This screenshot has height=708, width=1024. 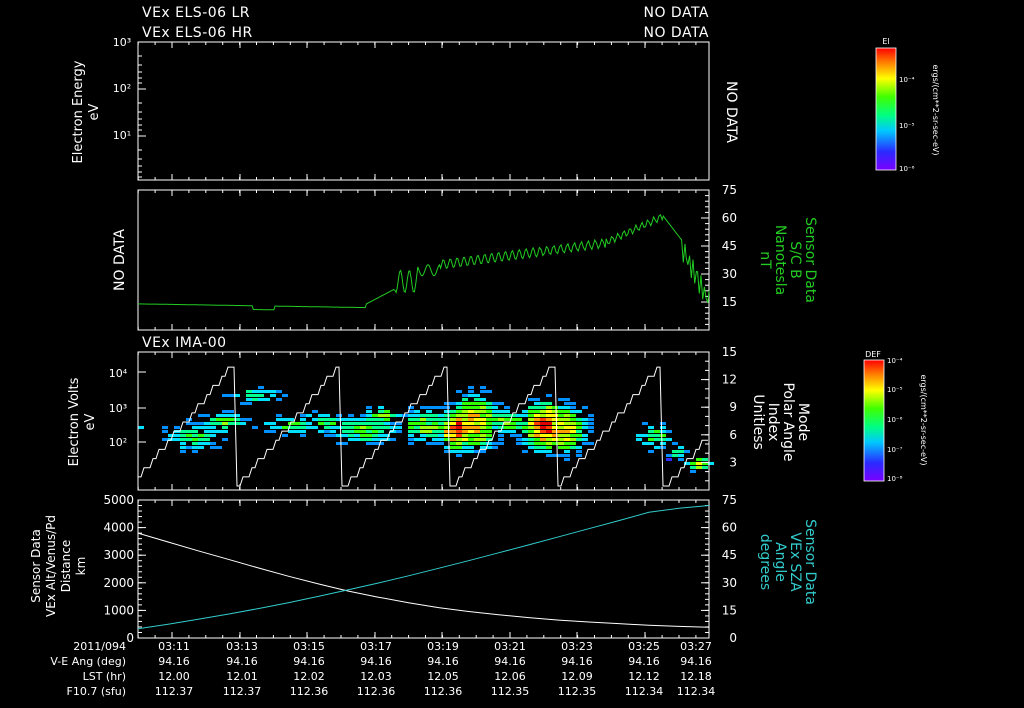 I want to click on panel3-ytick-100: 10², so click(x=118, y=442).